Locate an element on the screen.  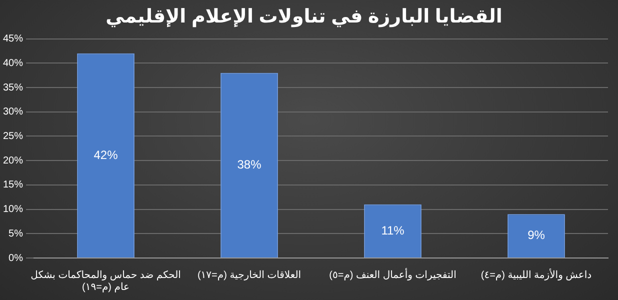
data-label: 38% is located at coordinates (249, 165).